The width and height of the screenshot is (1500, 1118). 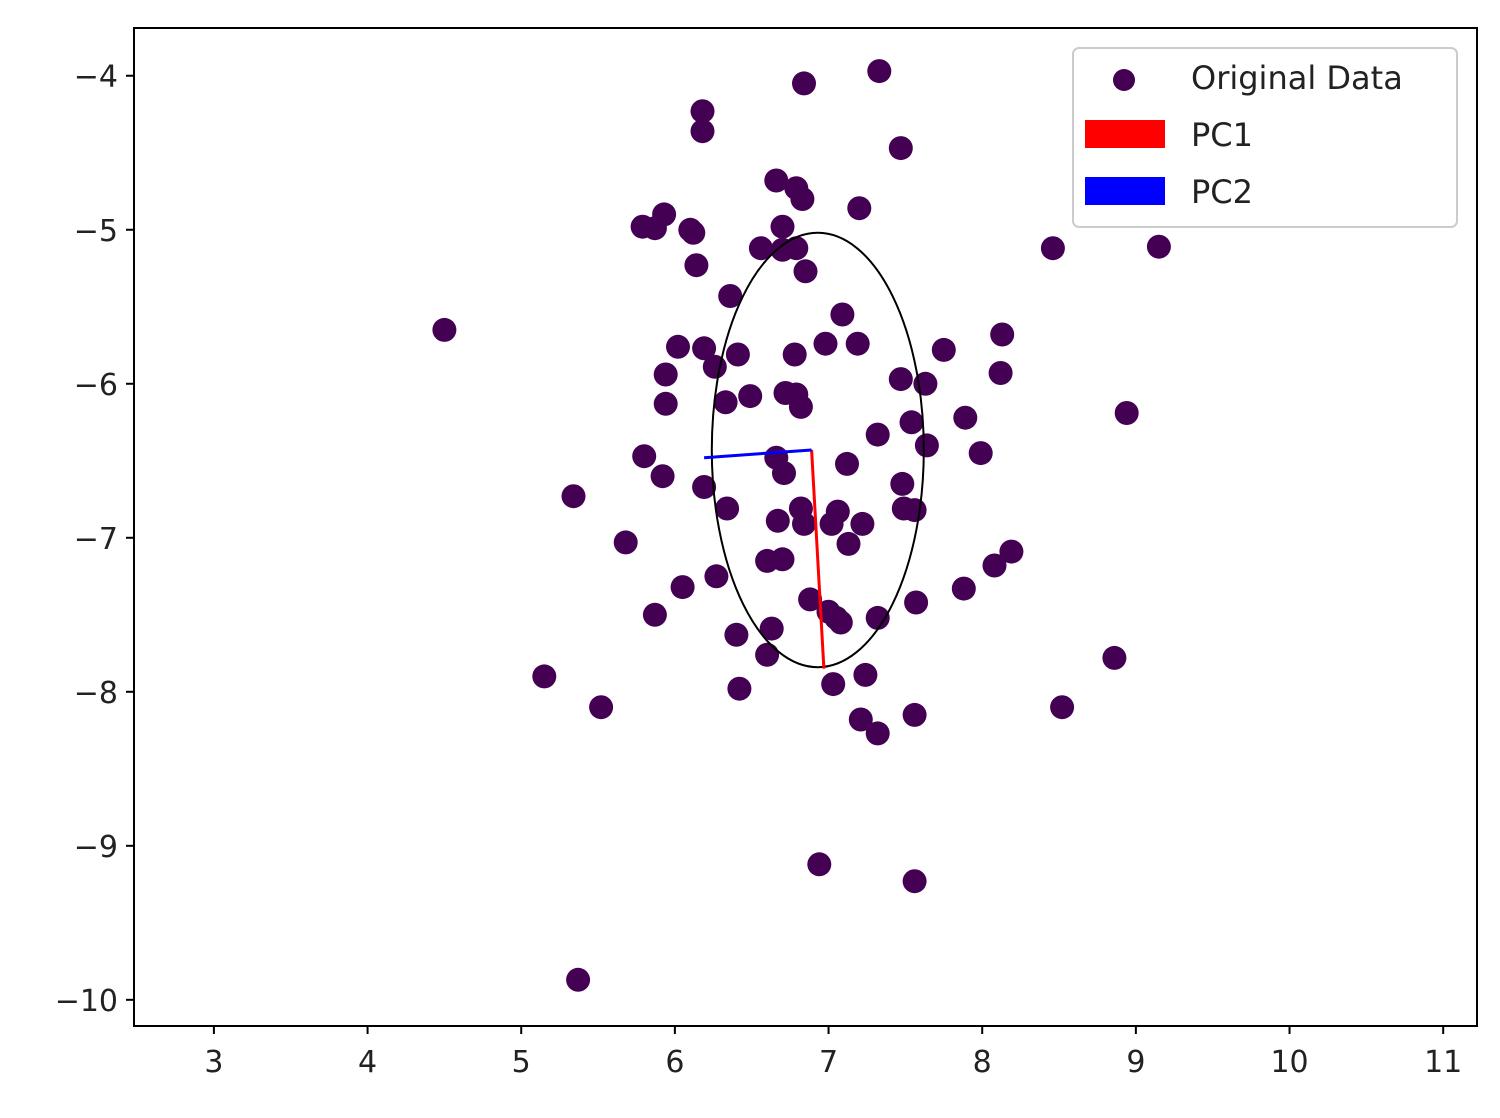 I want to click on y-tick-label: −6, so click(x=96, y=385).